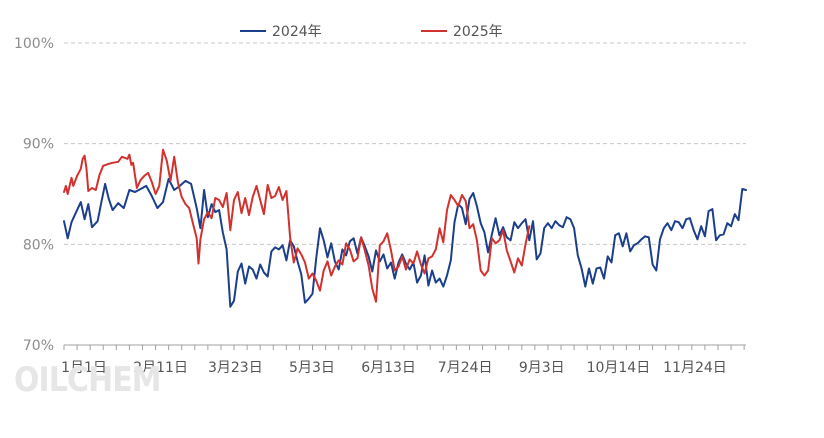  Describe the element at coordinates (38, 145) in the screenshot. I see `y-tick-label: 90%` at that location.